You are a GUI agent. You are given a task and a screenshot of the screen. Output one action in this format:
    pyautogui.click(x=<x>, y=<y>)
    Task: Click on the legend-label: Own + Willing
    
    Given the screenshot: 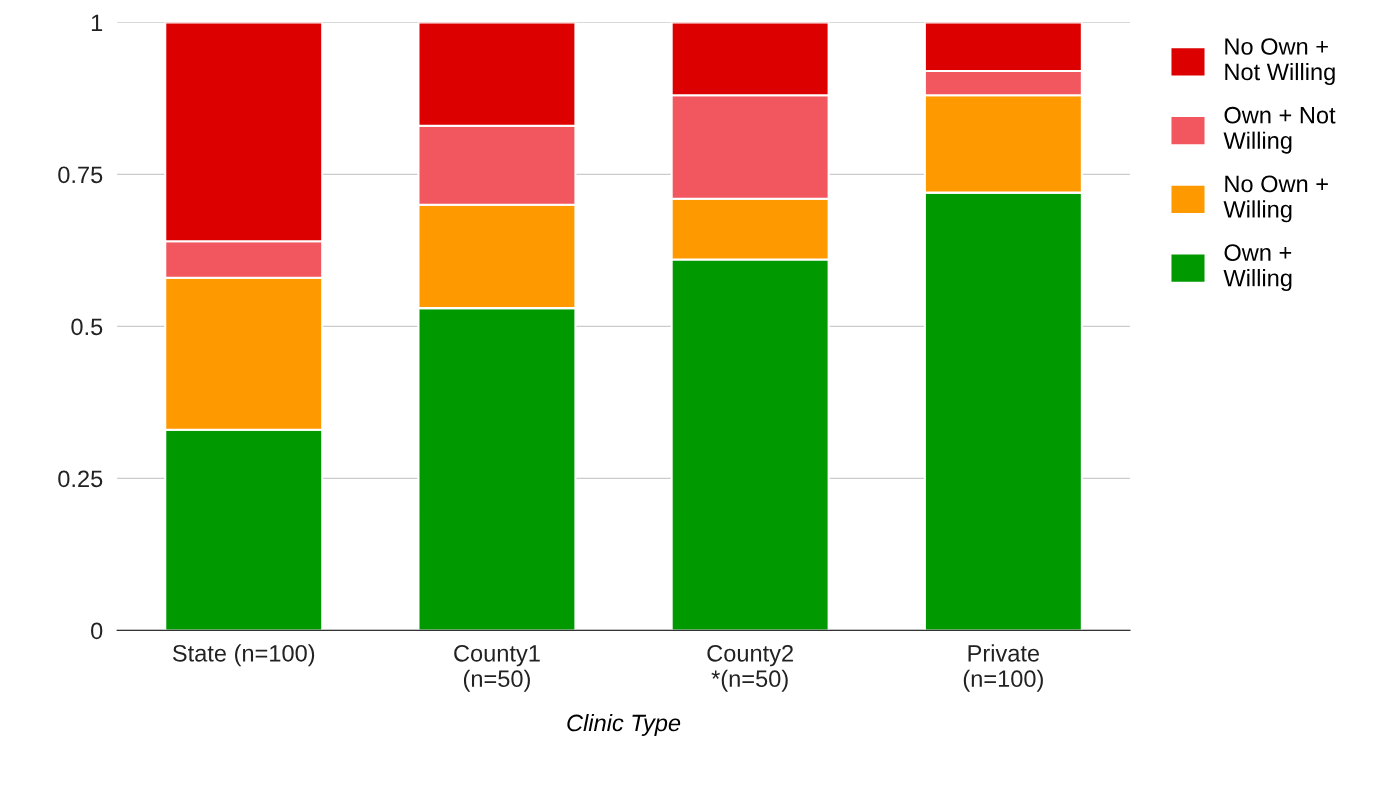 What is the action you would take?
    pyautogui.click(x=1257, y=268)
    